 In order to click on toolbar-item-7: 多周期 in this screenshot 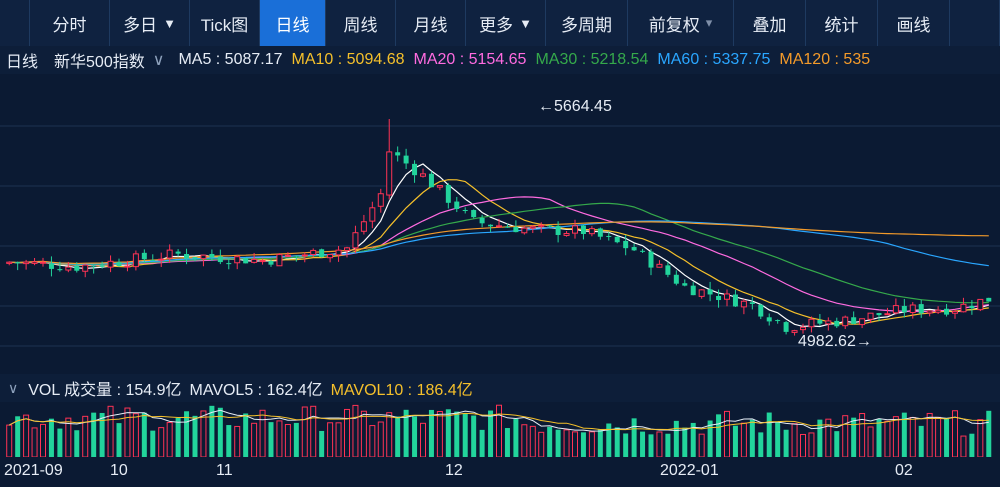, I will do `click(587, 23)`.